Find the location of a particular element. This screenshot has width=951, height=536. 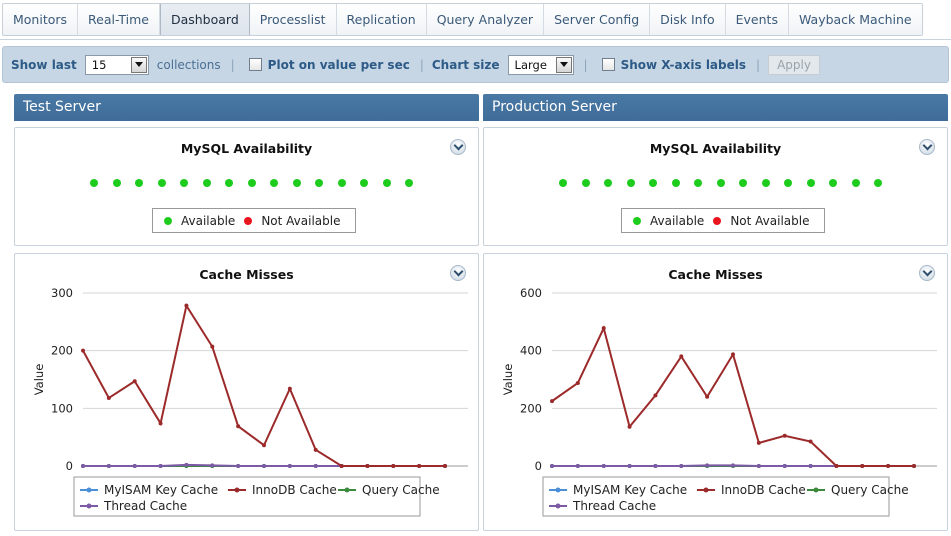

tab-dashboard: Dashboard is located at coordinates (204, 19).